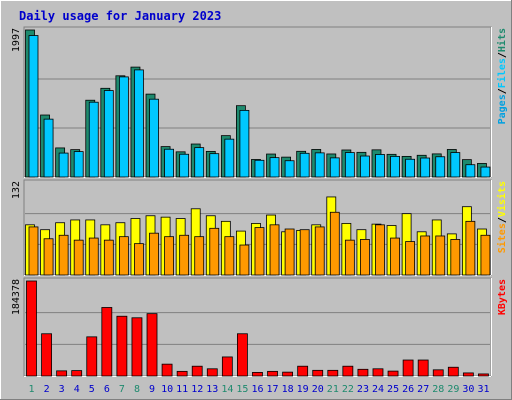  What do you see at coordinates (303, 389) in the screenshot?
I see `x-tick-label: 19` at bounding box center [303, 389].